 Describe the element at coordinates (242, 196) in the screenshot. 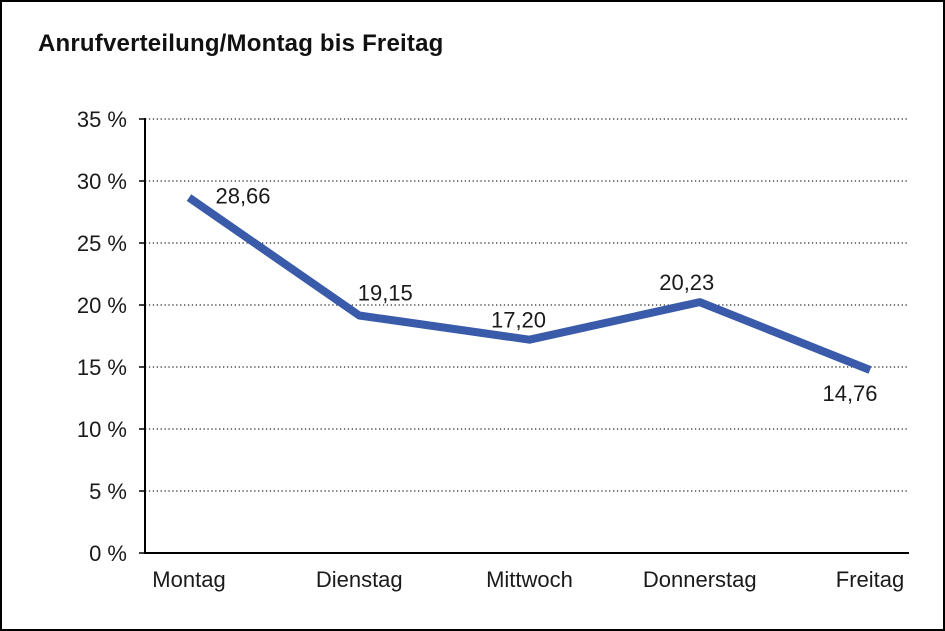

I see `data-value-label: 28,66` at that location.